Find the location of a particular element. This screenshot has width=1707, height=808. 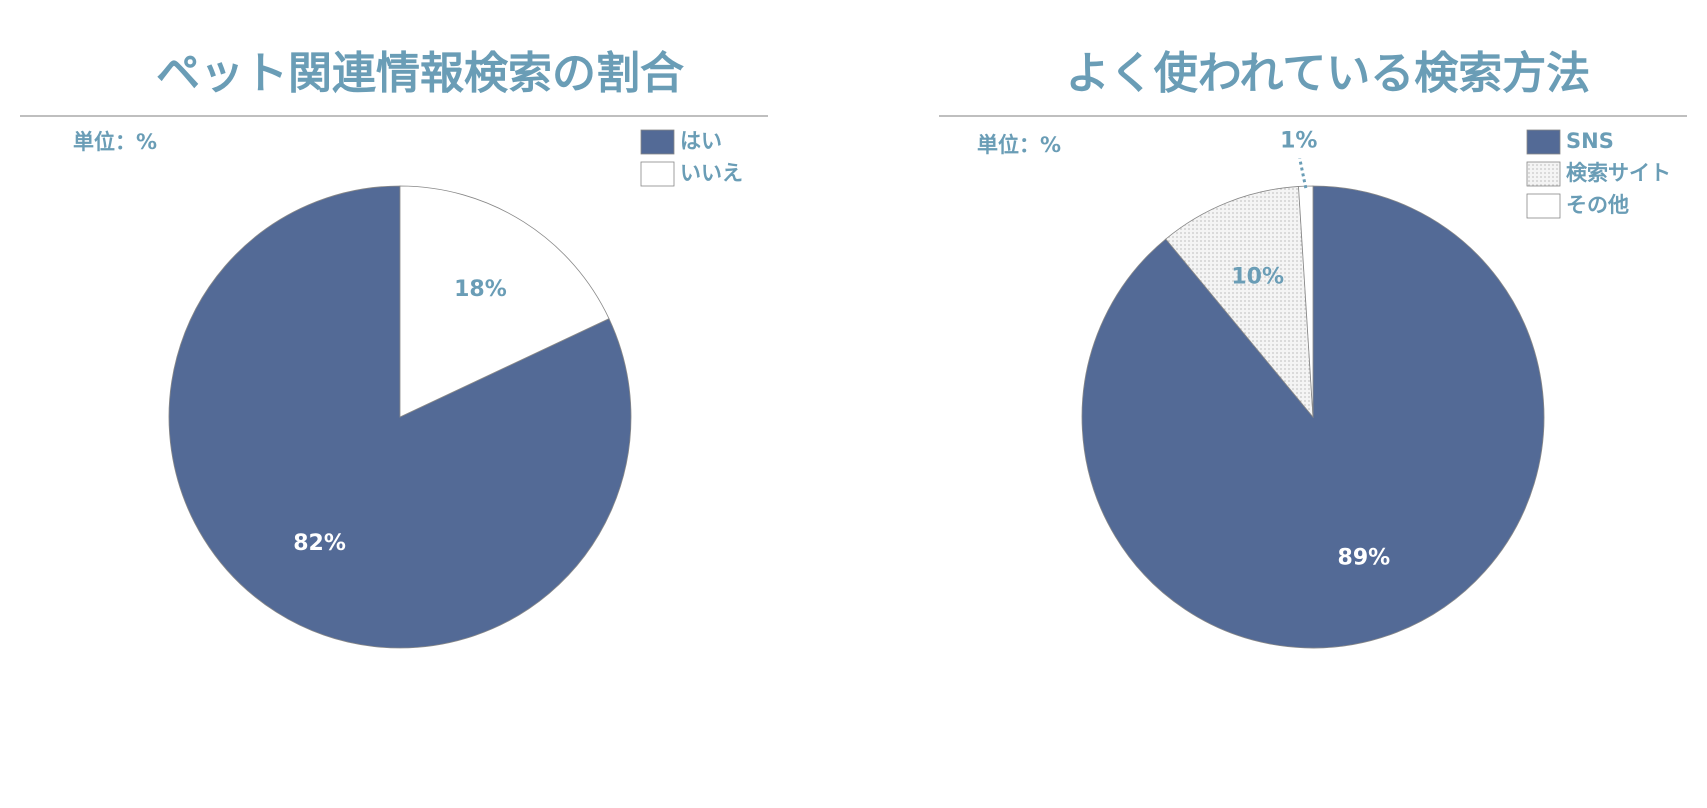

legend-label: いいえ is located at coordinates (711, 173).